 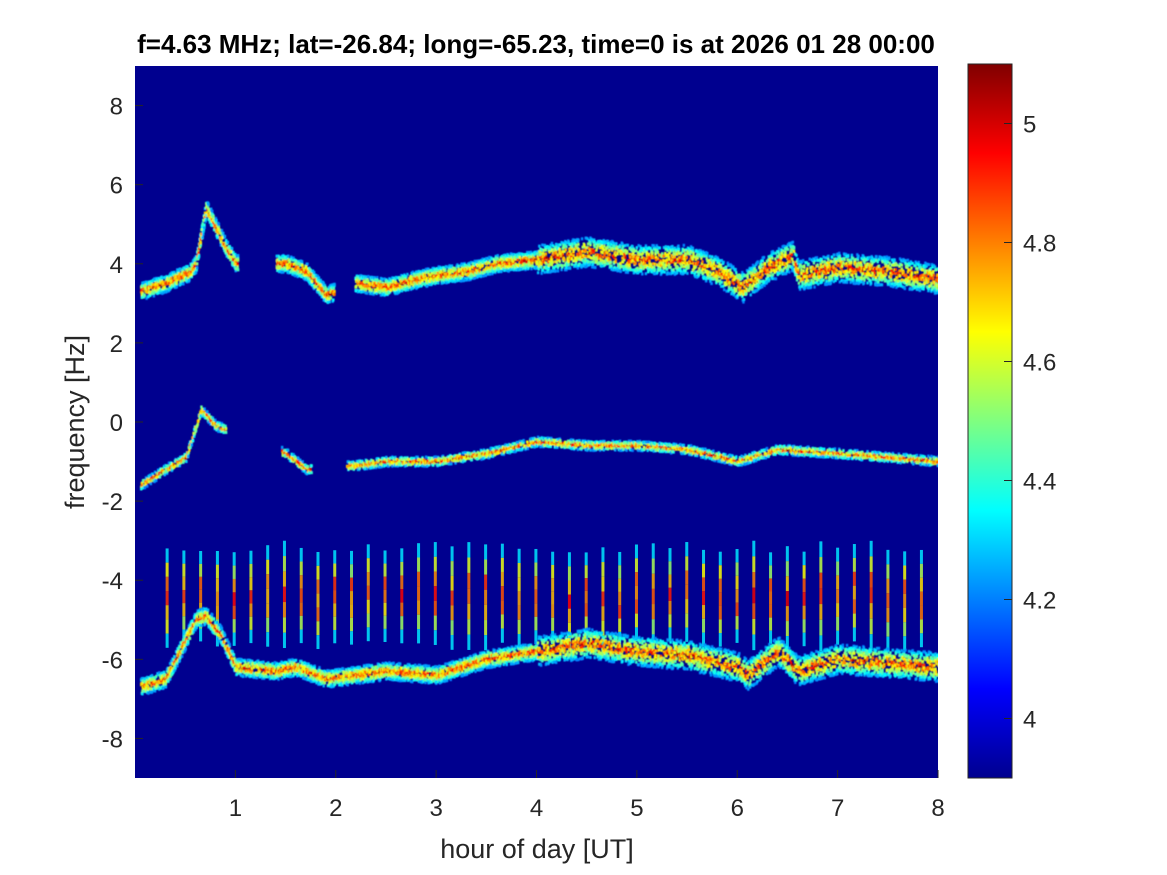 What do you see at coordinates (587, 796) in the screenshot?
I see `x-axis: 1 2 3 4 5 6 7 8` at bounding box center [587, 796].